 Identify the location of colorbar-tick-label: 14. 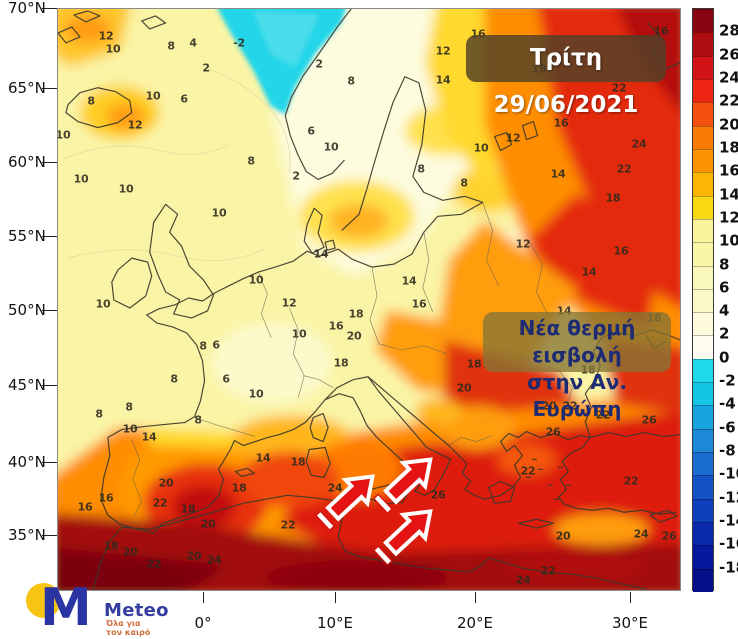
(728, 194).